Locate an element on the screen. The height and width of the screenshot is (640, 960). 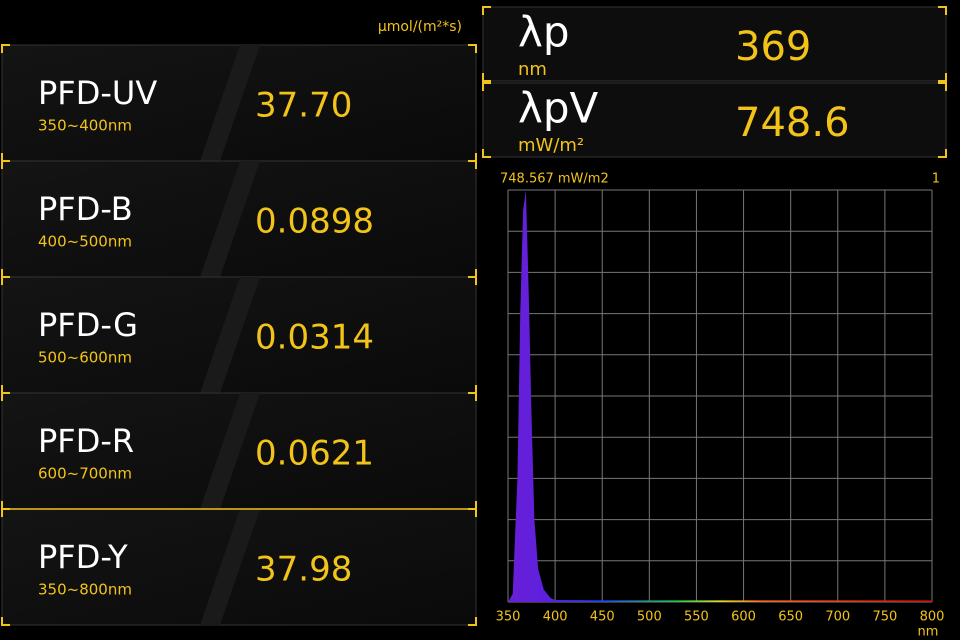
panel-value: 37.70 is located at coordinates (303, 106).